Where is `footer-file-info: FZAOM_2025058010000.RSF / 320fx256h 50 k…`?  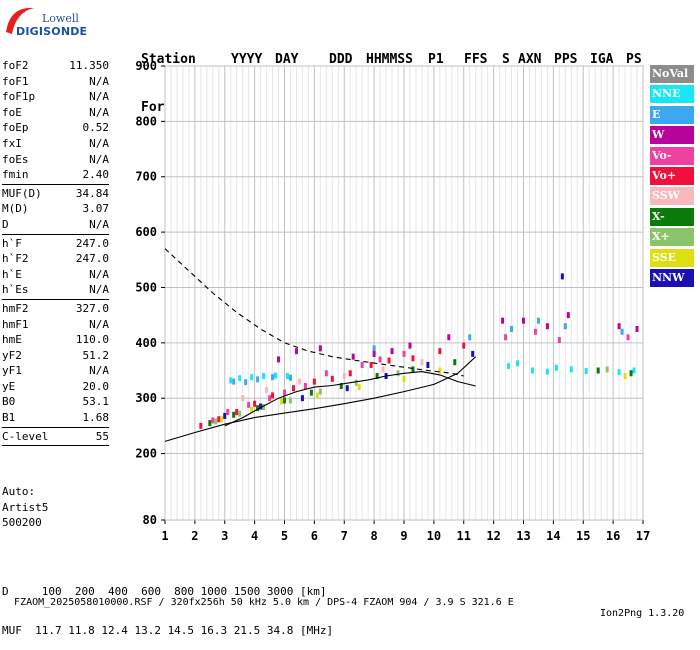
footer-file-info: FZAOM_2025058010000.RSF / 320fx256h 50 k… is located at coordinates (264, 602).